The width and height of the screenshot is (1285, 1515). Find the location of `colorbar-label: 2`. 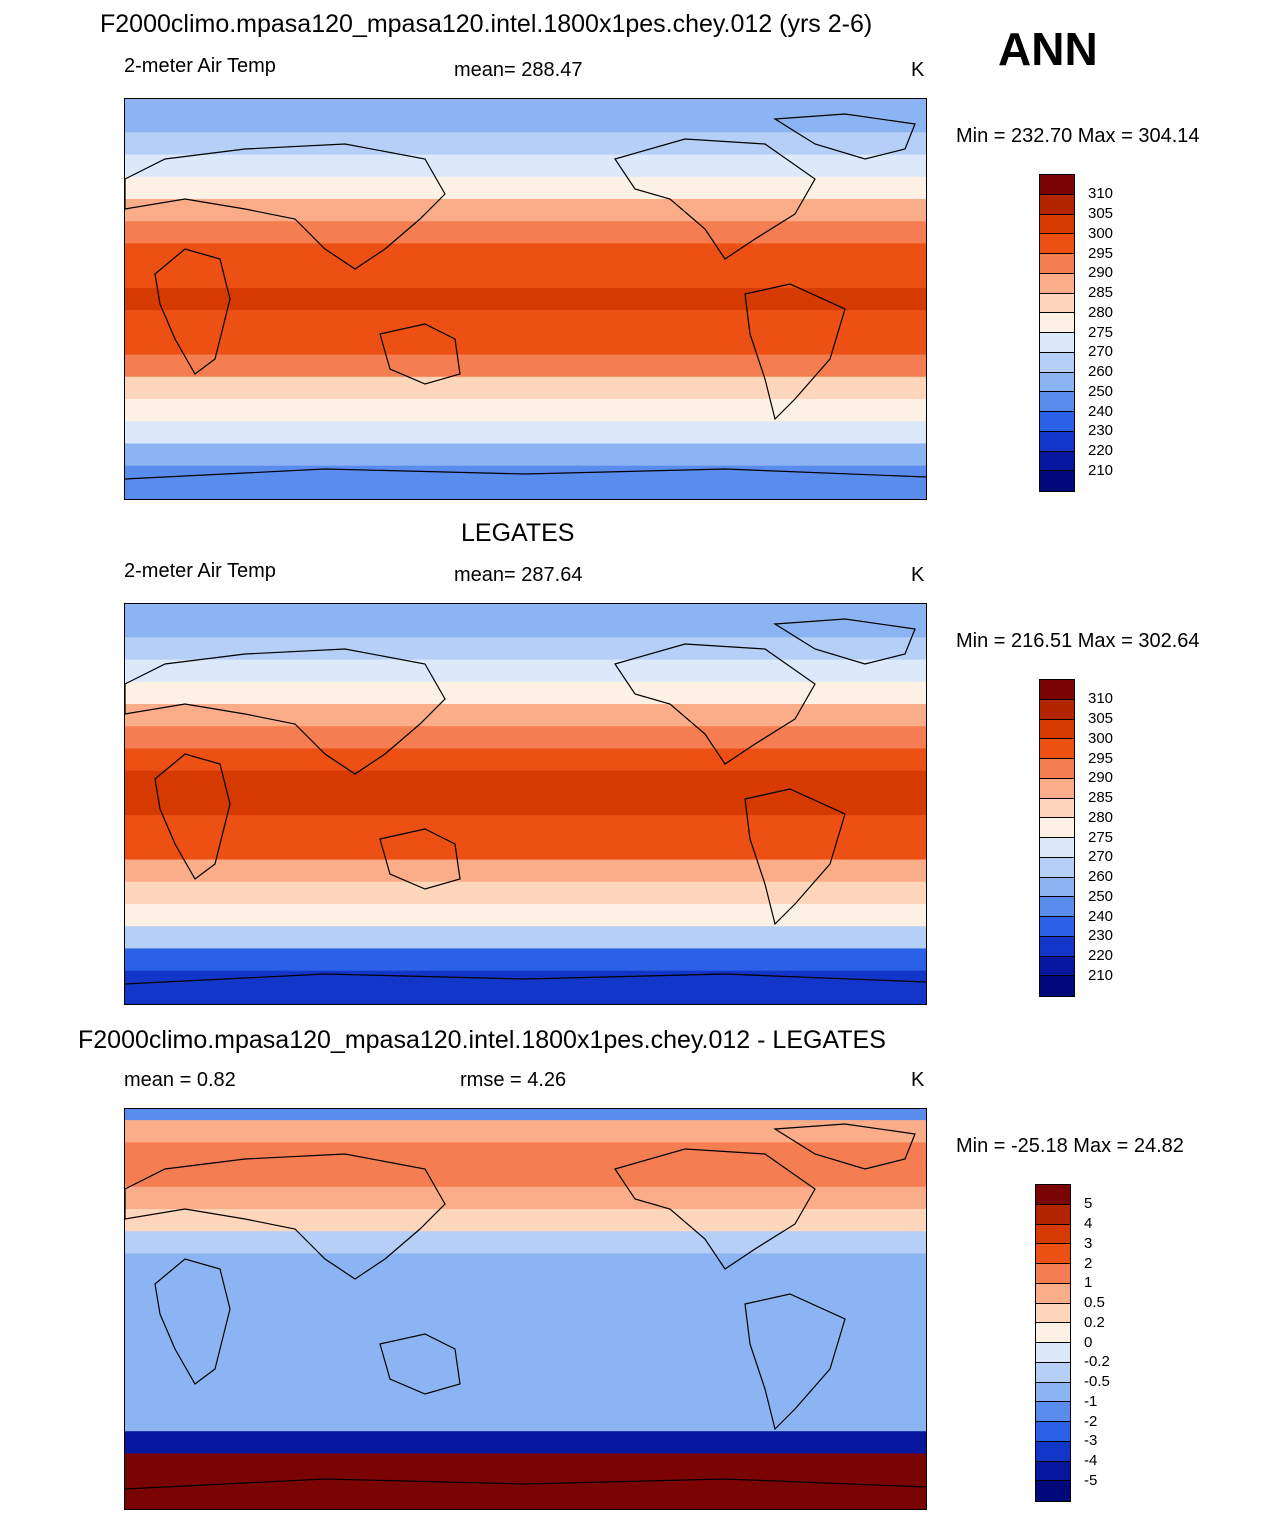

colorbar-label: 2 is located at coordinates (1088, 1263).